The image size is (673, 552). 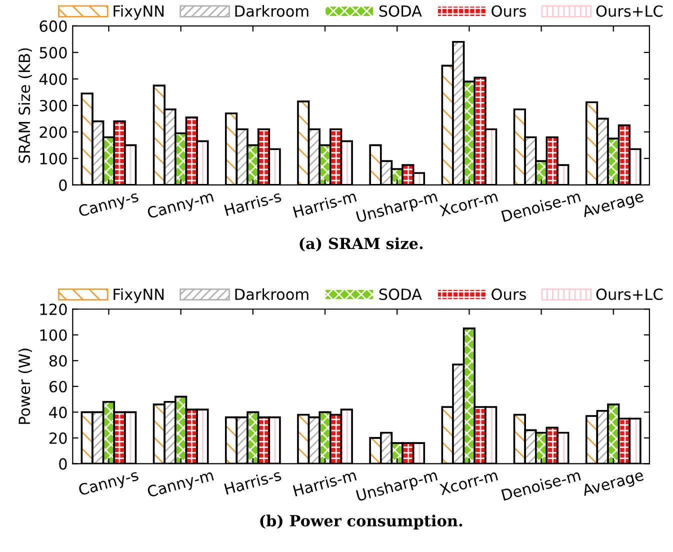 What do you see at coordinates (58, 438) in the screenshot?
I see `y-tick-label: 20` at bounding box center [58, 438].